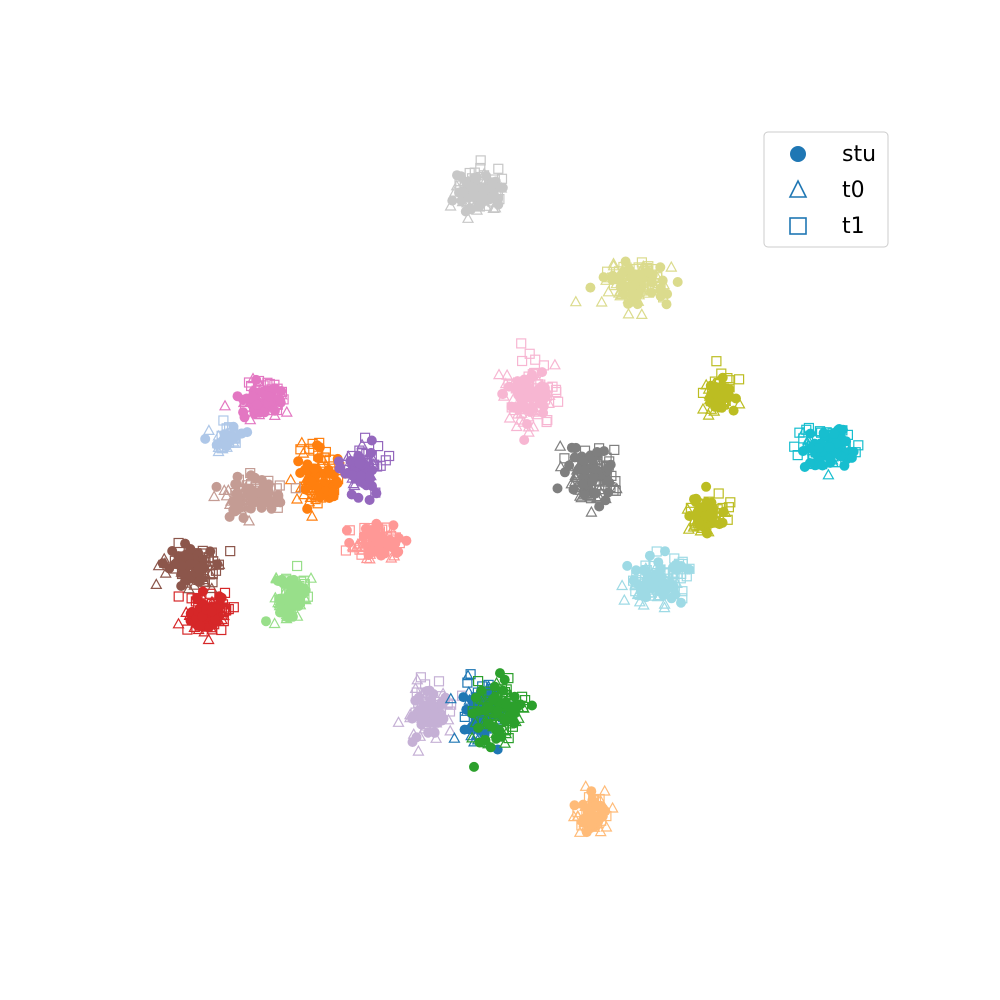 Image resolution: width=1000 pixels, height=1000 pixels. What do you see at coordinates (859, 154) in the screenshot?
I see `legend-label: stu` at bounding box center [859, 154].